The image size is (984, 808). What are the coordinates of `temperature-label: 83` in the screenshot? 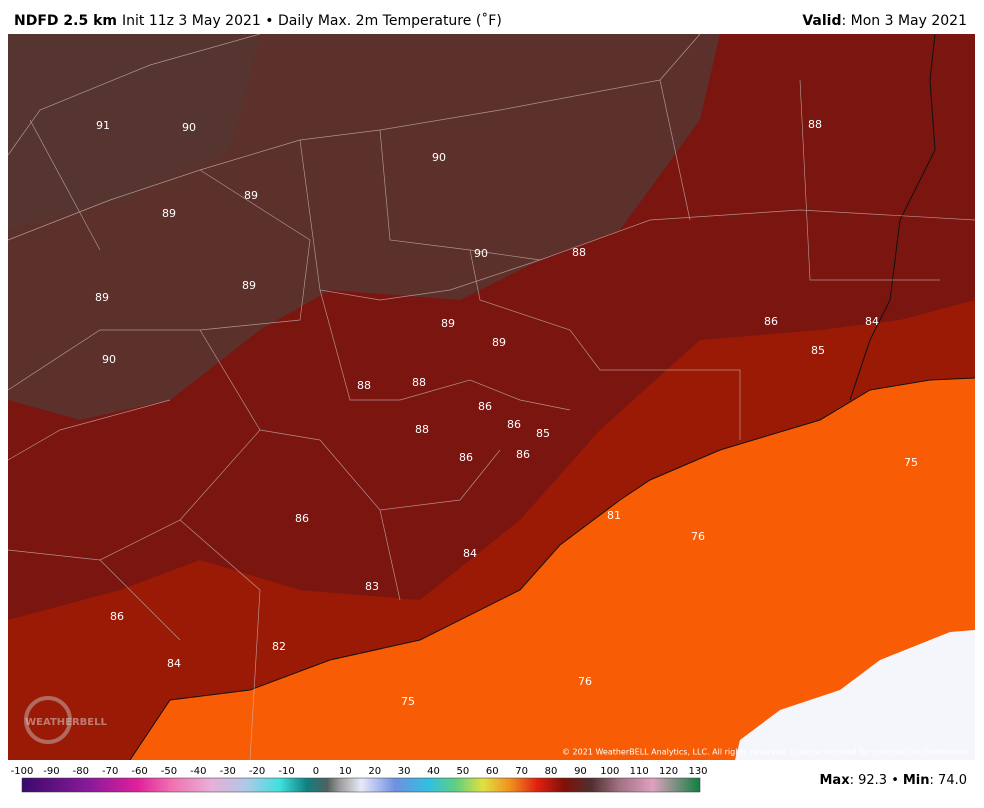 It's located at (372, 586).